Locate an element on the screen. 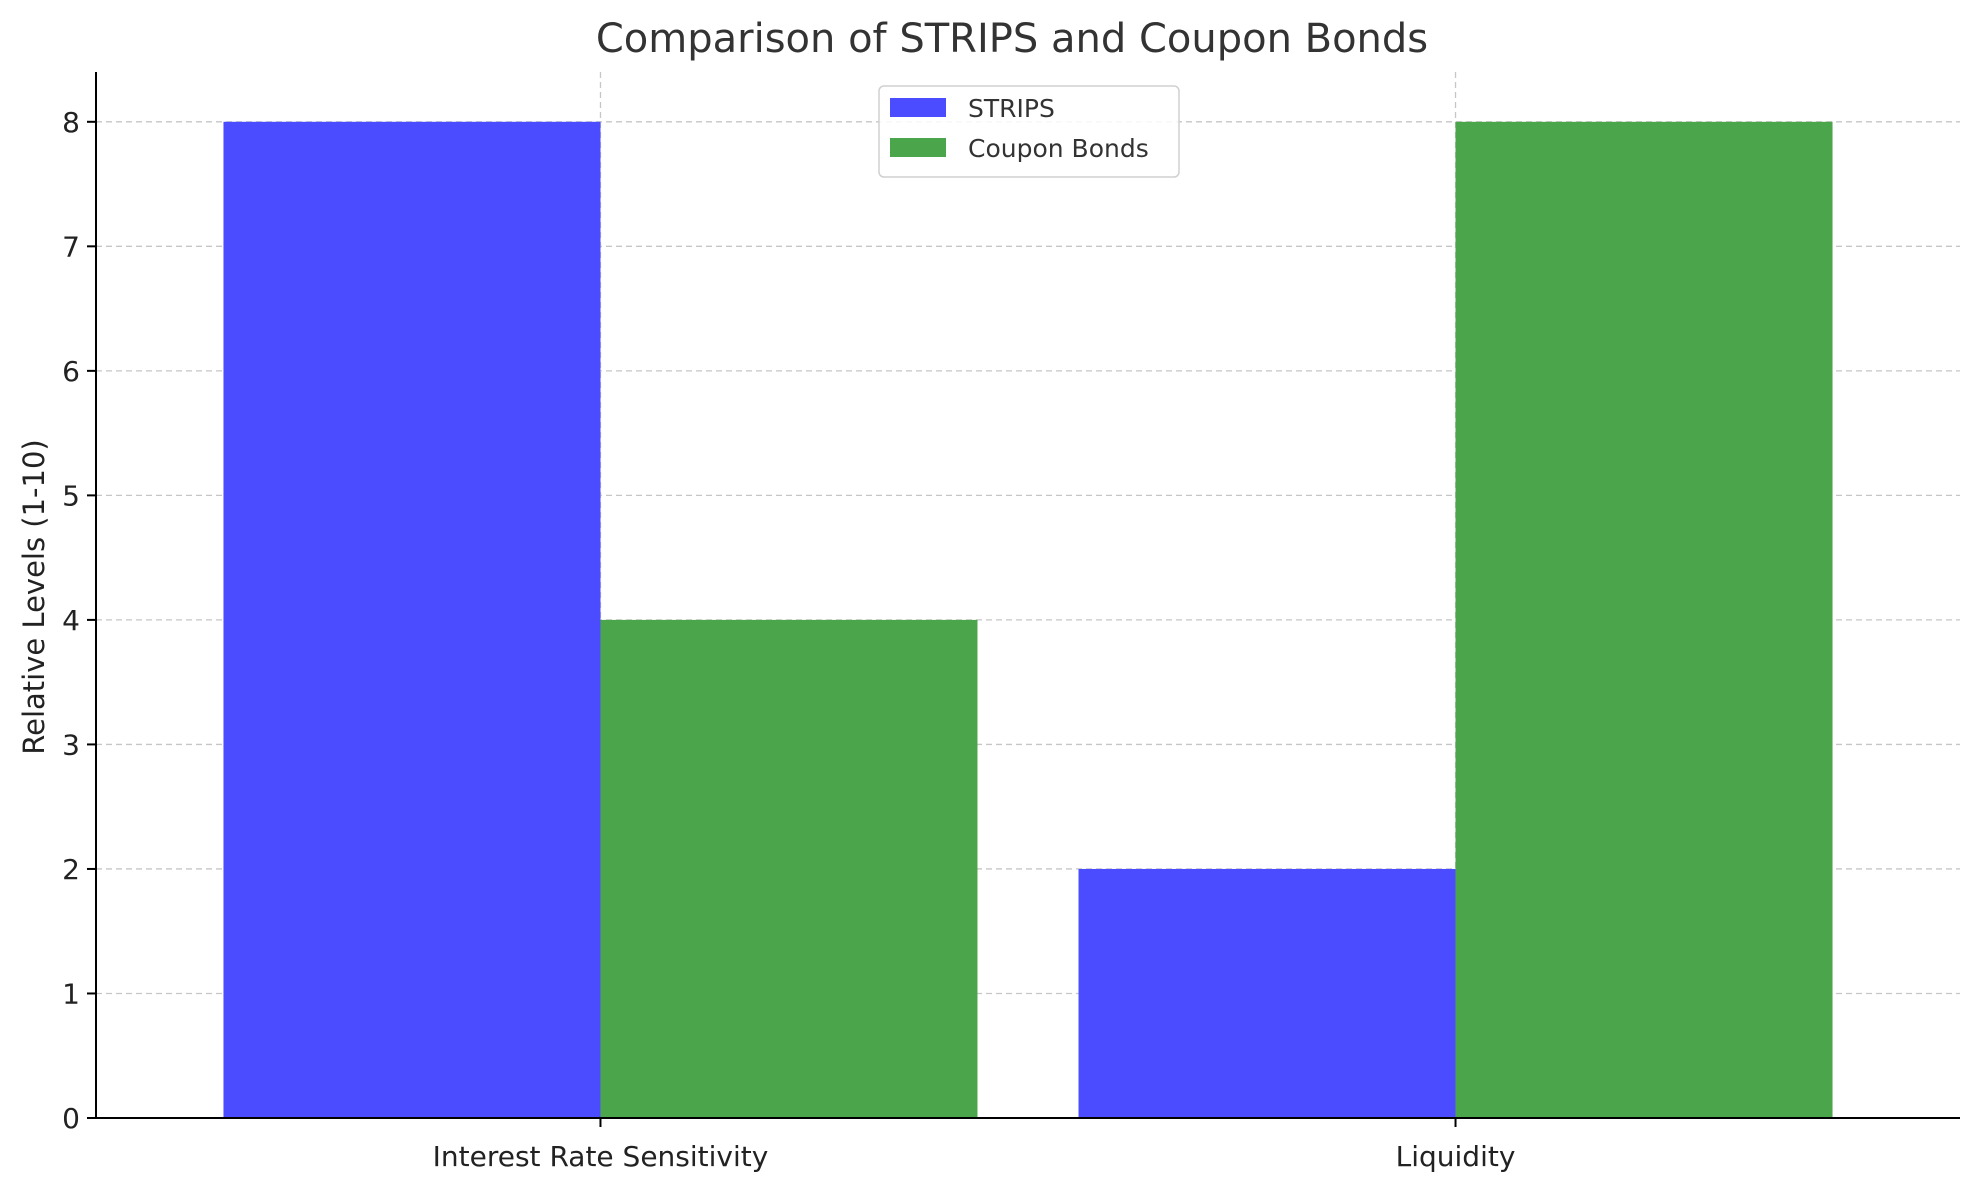 This screenshot has height=1180, width=1979. x-tick-label-0: Interest Rate Sensitivity is located at coordinates (601, 1156).